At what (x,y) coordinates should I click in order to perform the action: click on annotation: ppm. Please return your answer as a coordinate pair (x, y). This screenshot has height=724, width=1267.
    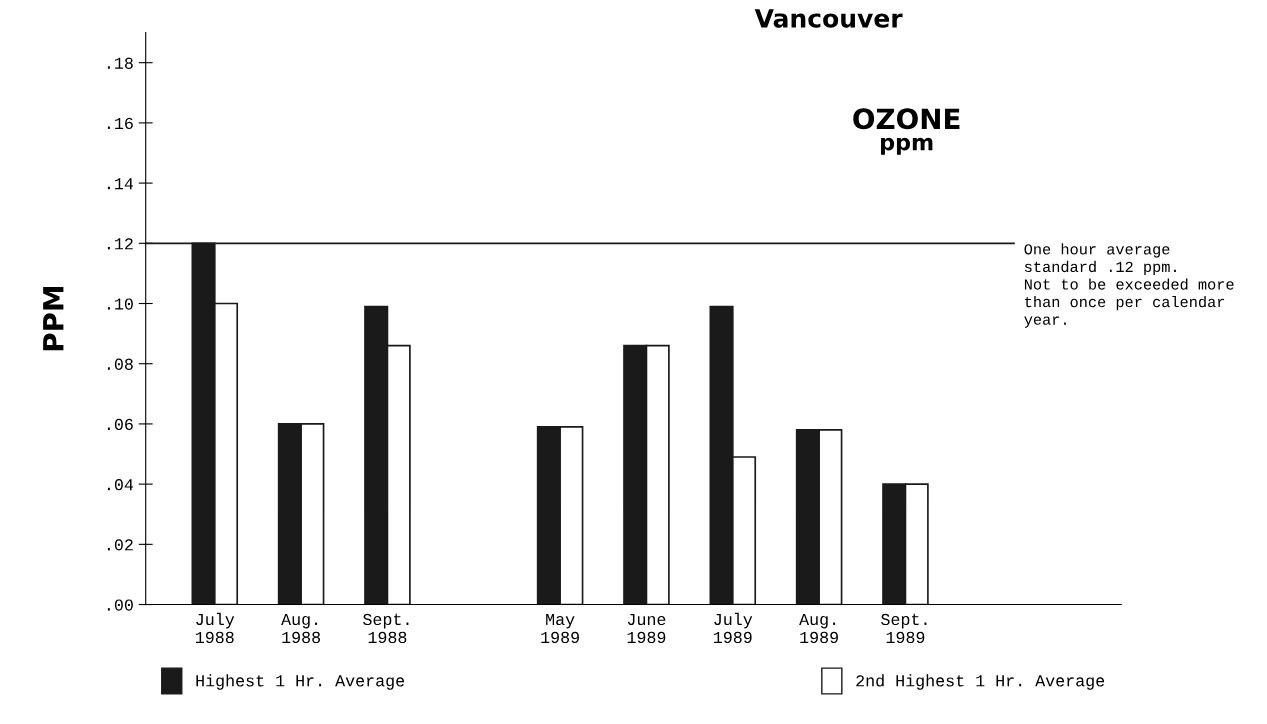
    Looking at the image, I should click on (907, 146).